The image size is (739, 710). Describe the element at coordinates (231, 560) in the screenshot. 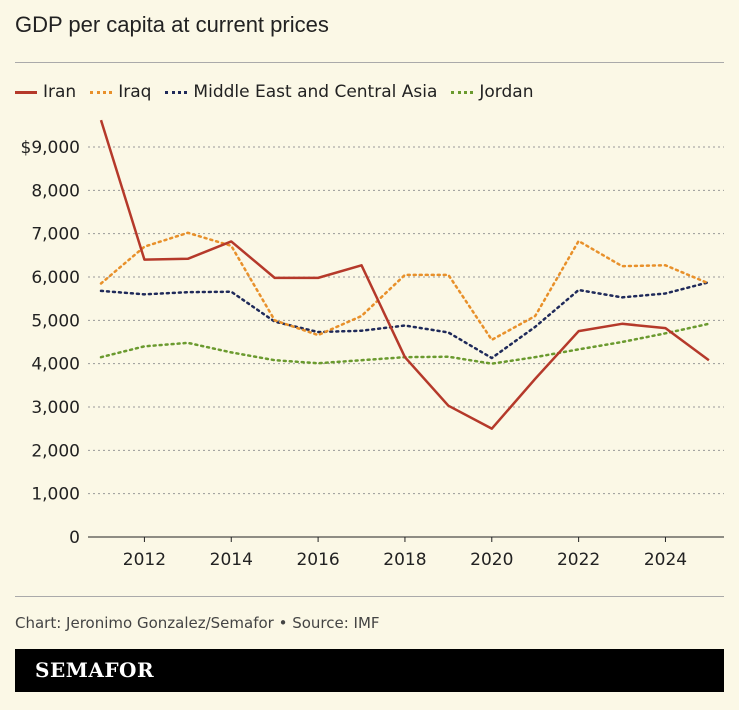

I see `x-tick-label: 2014` at that location.